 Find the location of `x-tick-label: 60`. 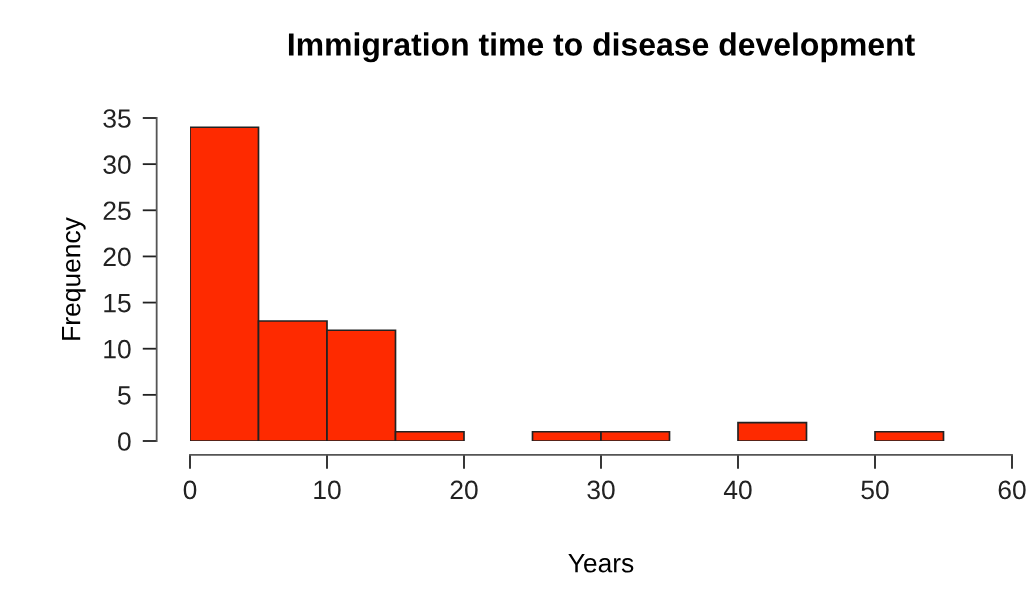

x-tick-label: 60 is located at coordinates (1012, 490).